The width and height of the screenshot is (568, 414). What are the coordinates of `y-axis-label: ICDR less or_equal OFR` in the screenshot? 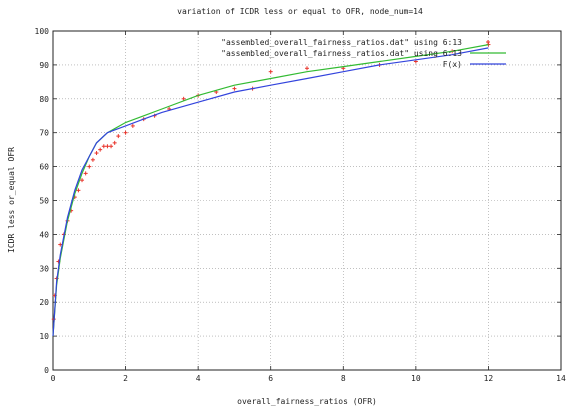 It's located at (11, 200).